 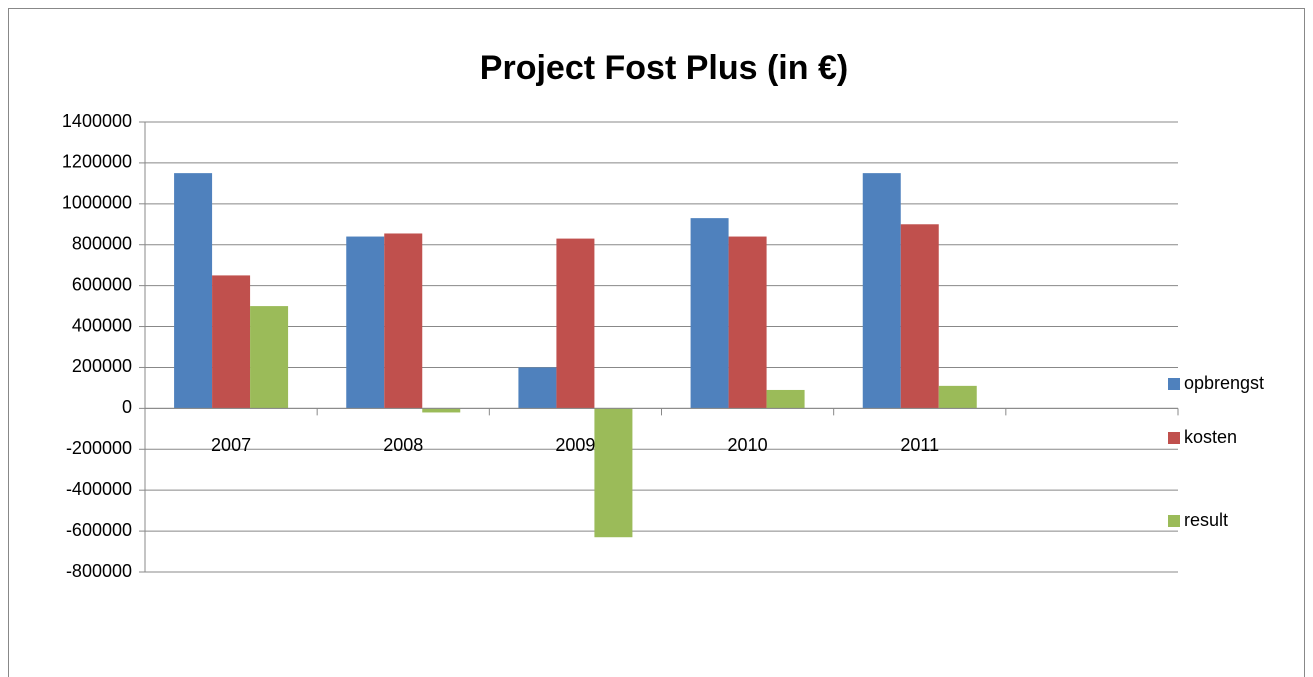 I want to click on y-tick-label: 1000000, so click(x=97, y=203).